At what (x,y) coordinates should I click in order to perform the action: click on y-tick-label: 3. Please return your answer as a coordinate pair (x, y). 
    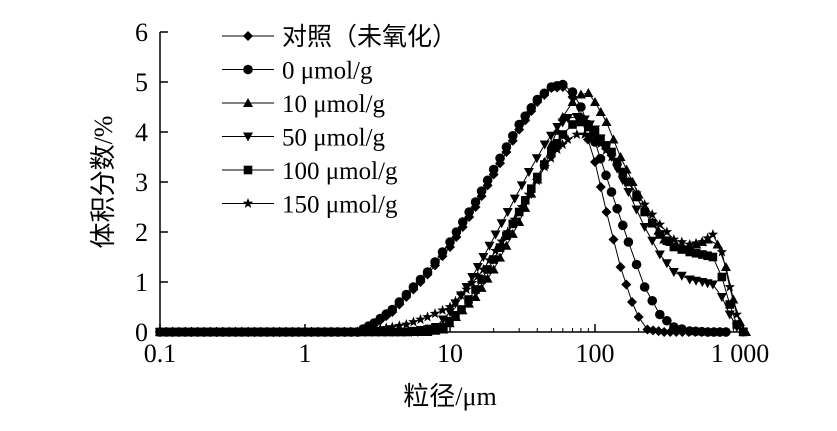
    Looking at the image, I should click on (141, 182).